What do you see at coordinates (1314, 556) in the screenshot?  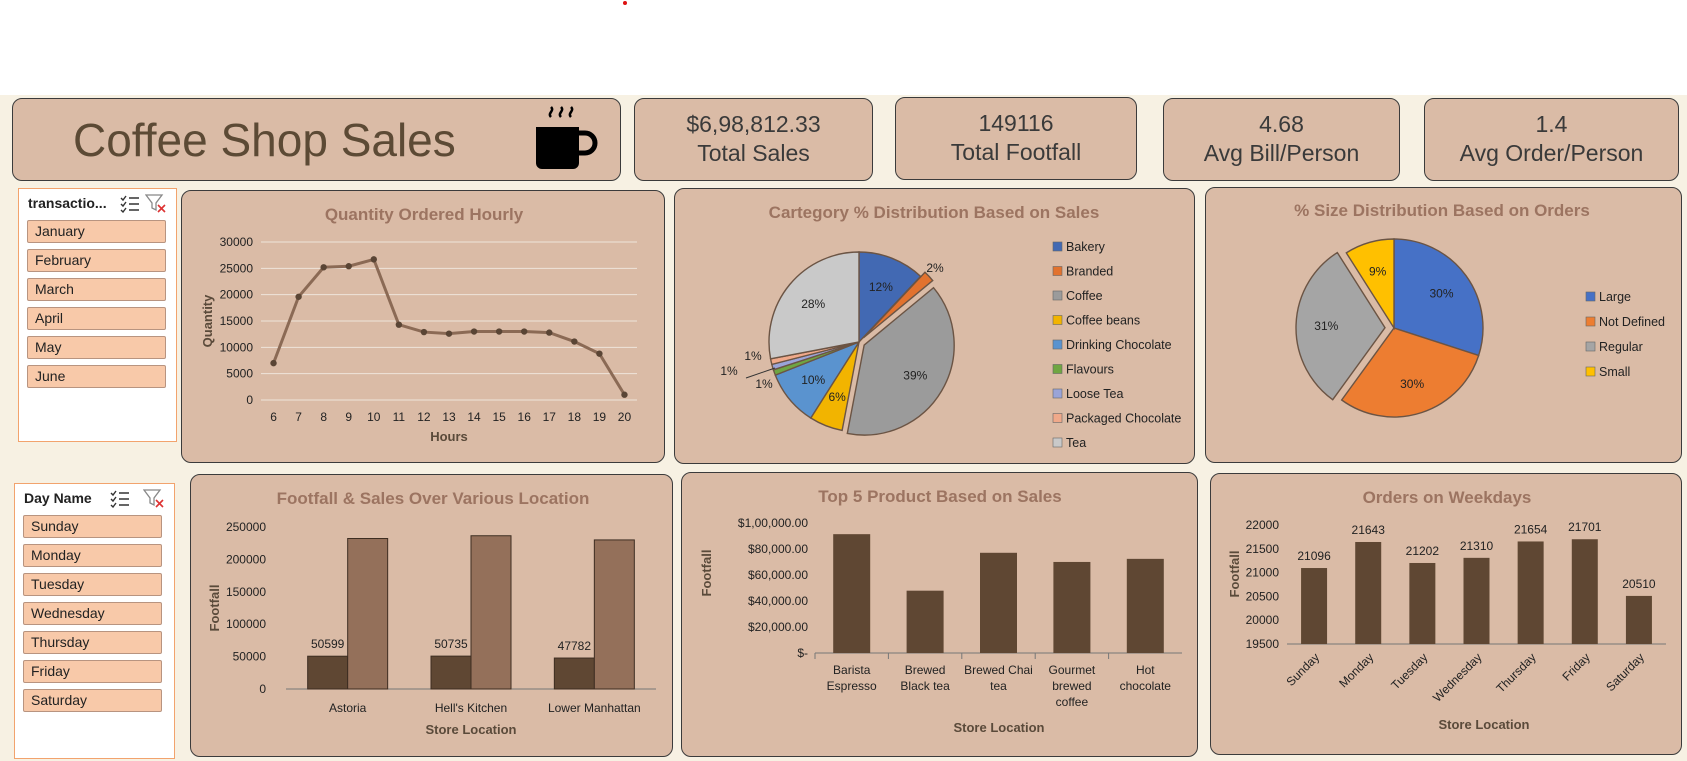 I see `bar-data-label: 21096` at bounding box center [1314, 556].